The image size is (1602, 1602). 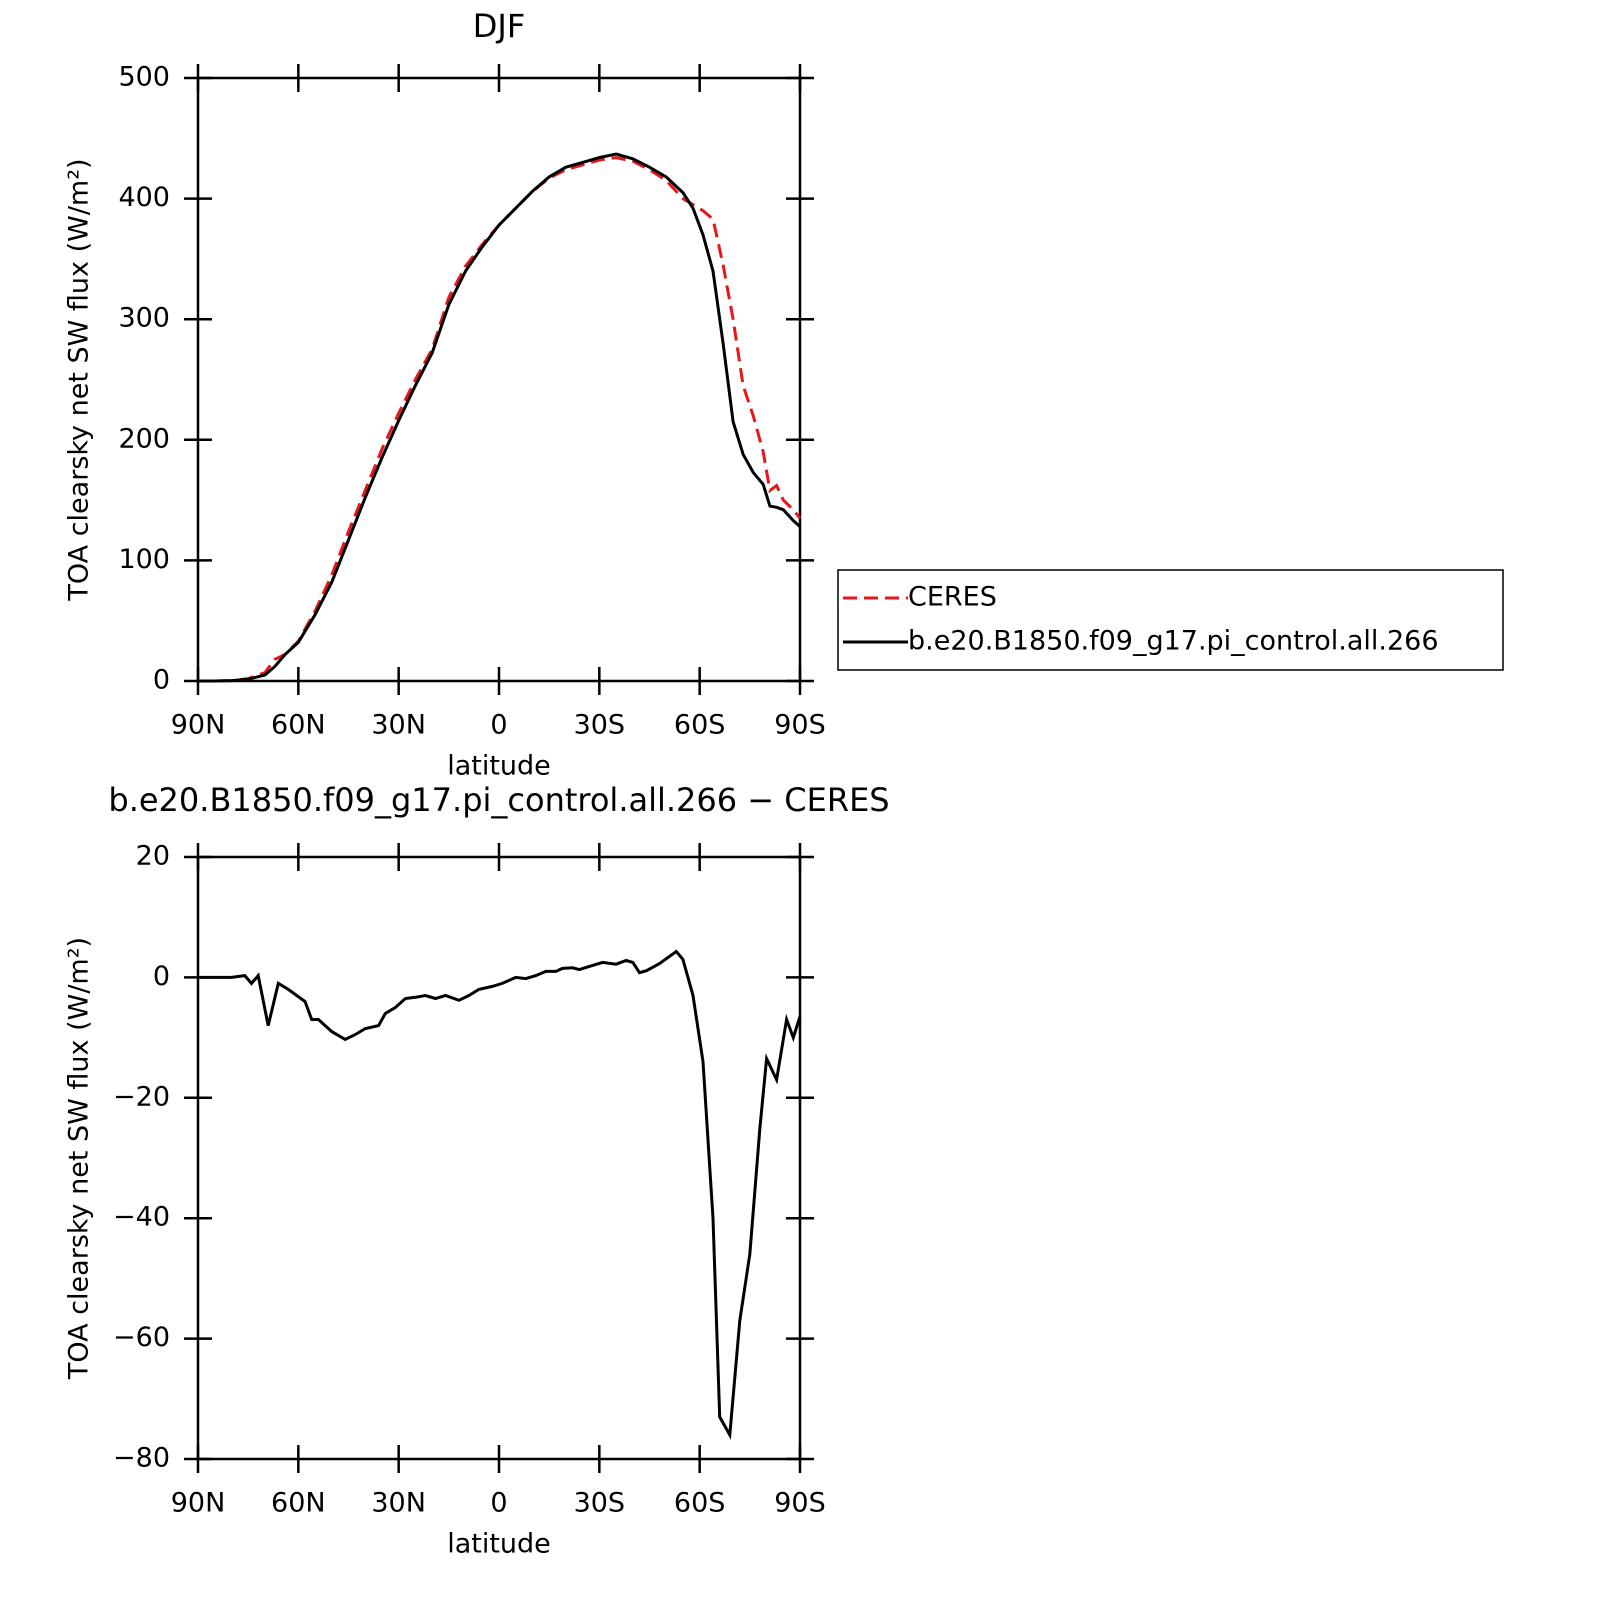 I want to click on chart-title: DJF, so click(x=499, y=26).